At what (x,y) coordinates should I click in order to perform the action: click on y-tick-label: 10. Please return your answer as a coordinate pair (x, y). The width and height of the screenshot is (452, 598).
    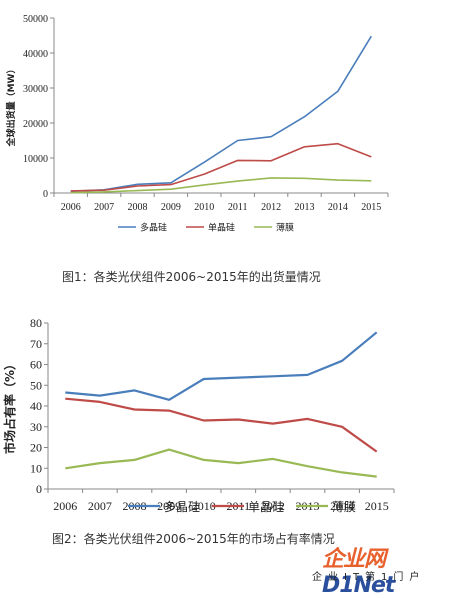
    Looking at the image, I should click on (36, 468).